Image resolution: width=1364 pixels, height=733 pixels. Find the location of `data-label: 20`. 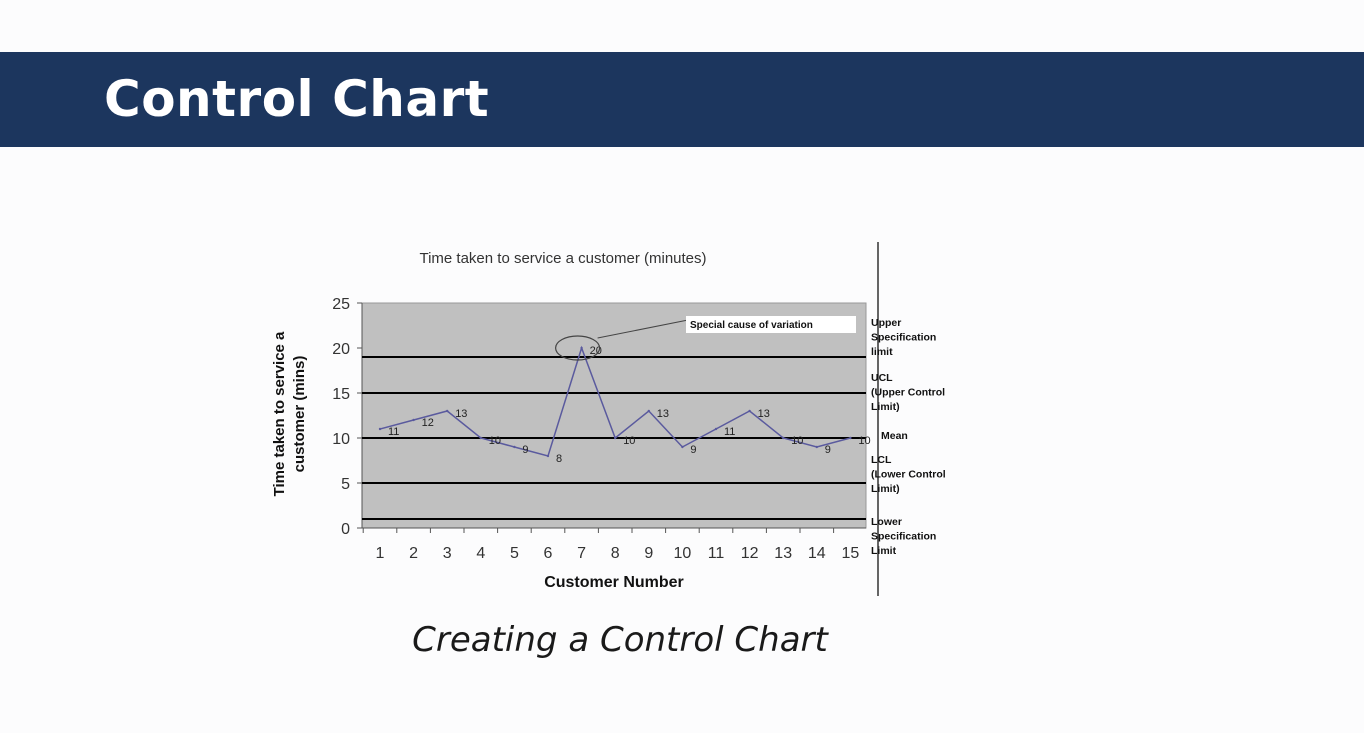

data-label: 20 is located at coordinates (596, 351).